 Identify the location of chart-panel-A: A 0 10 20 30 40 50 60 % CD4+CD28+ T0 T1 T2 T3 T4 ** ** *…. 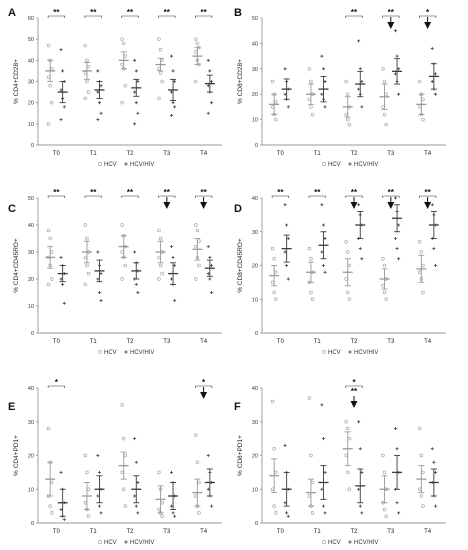
(115, 87).